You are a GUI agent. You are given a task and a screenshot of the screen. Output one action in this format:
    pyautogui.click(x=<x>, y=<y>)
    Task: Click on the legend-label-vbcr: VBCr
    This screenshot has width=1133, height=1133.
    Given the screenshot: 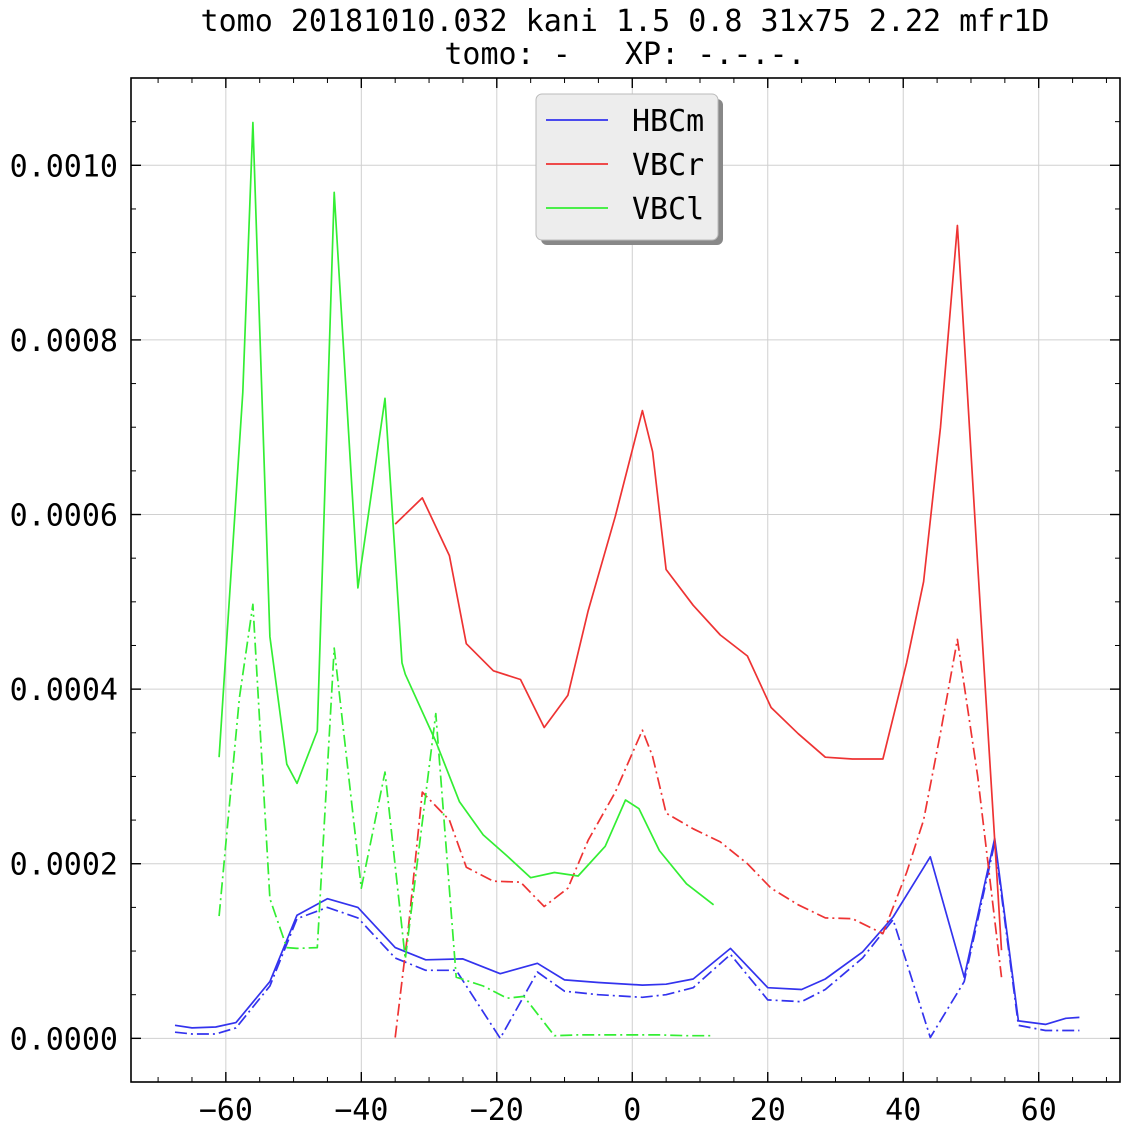 What is the action you would take?
    pyautogui.click(x=668, y=165)
    